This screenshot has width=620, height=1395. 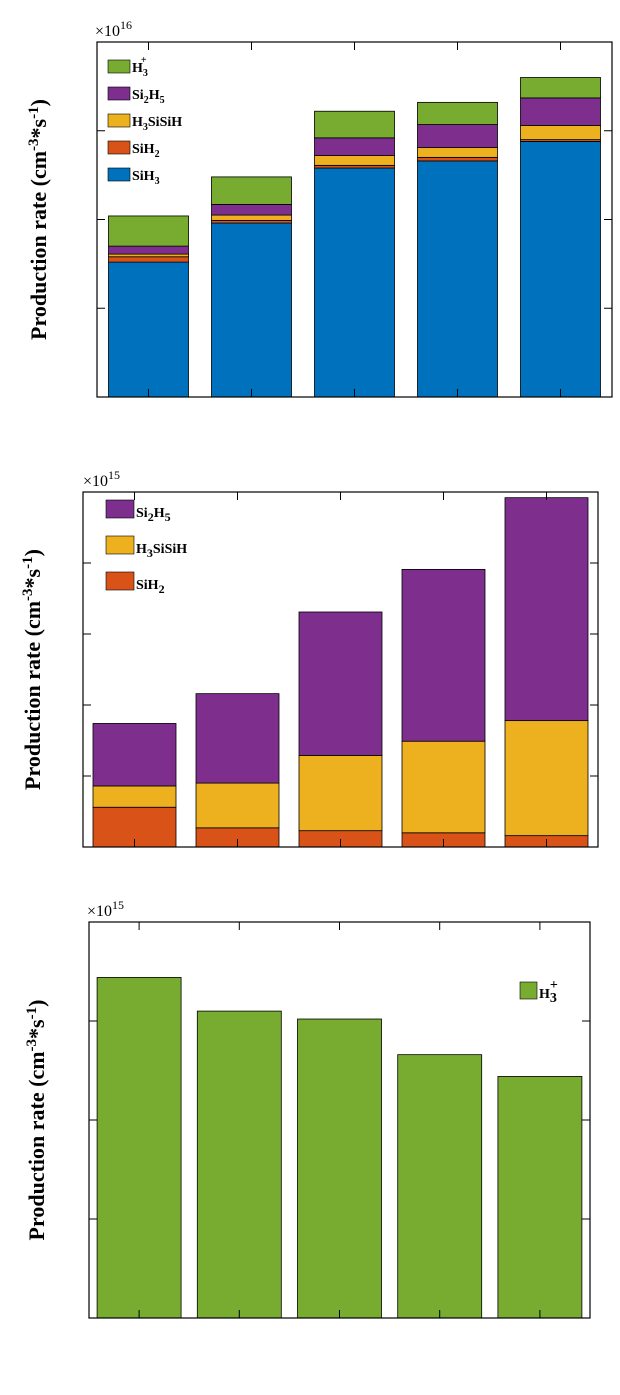 I want to click on legend: H3+​ Si2​H5​ H3​SiSiH SiH2​ SiH3​, so click(x=144, y=121).